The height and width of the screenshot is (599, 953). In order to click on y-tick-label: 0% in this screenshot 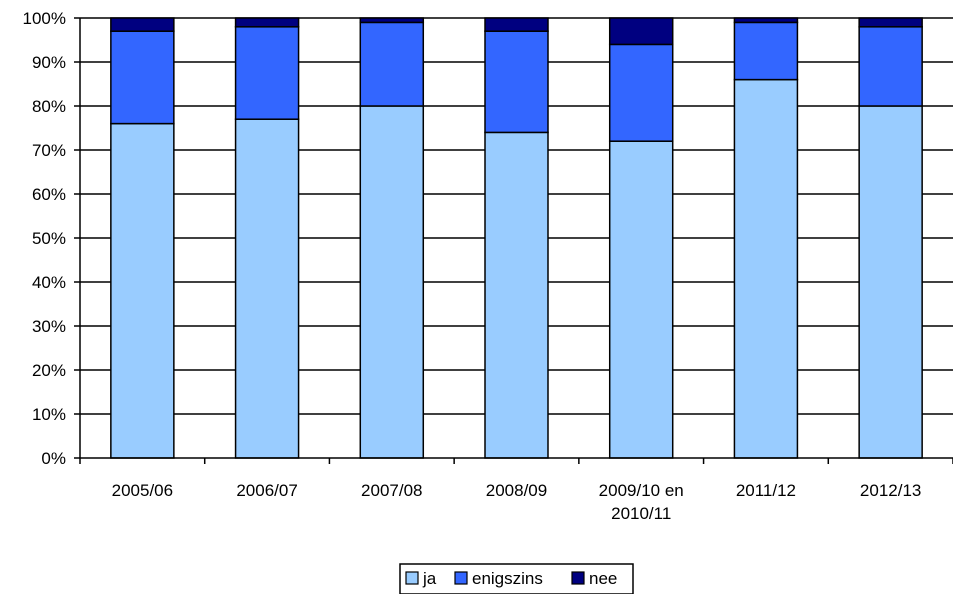, I will do `click(53, 458)`.